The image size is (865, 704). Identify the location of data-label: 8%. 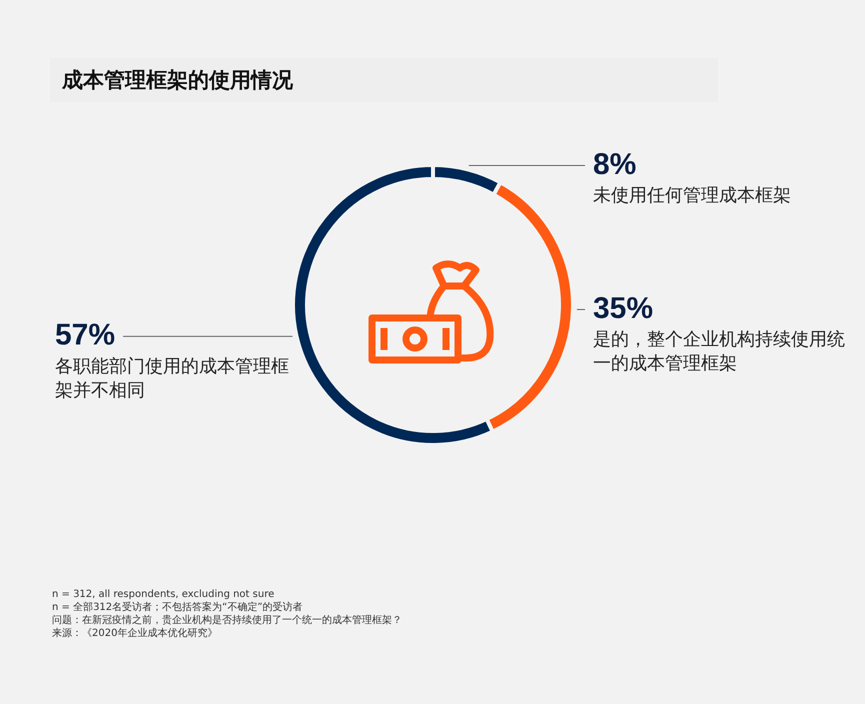
(614, 164).